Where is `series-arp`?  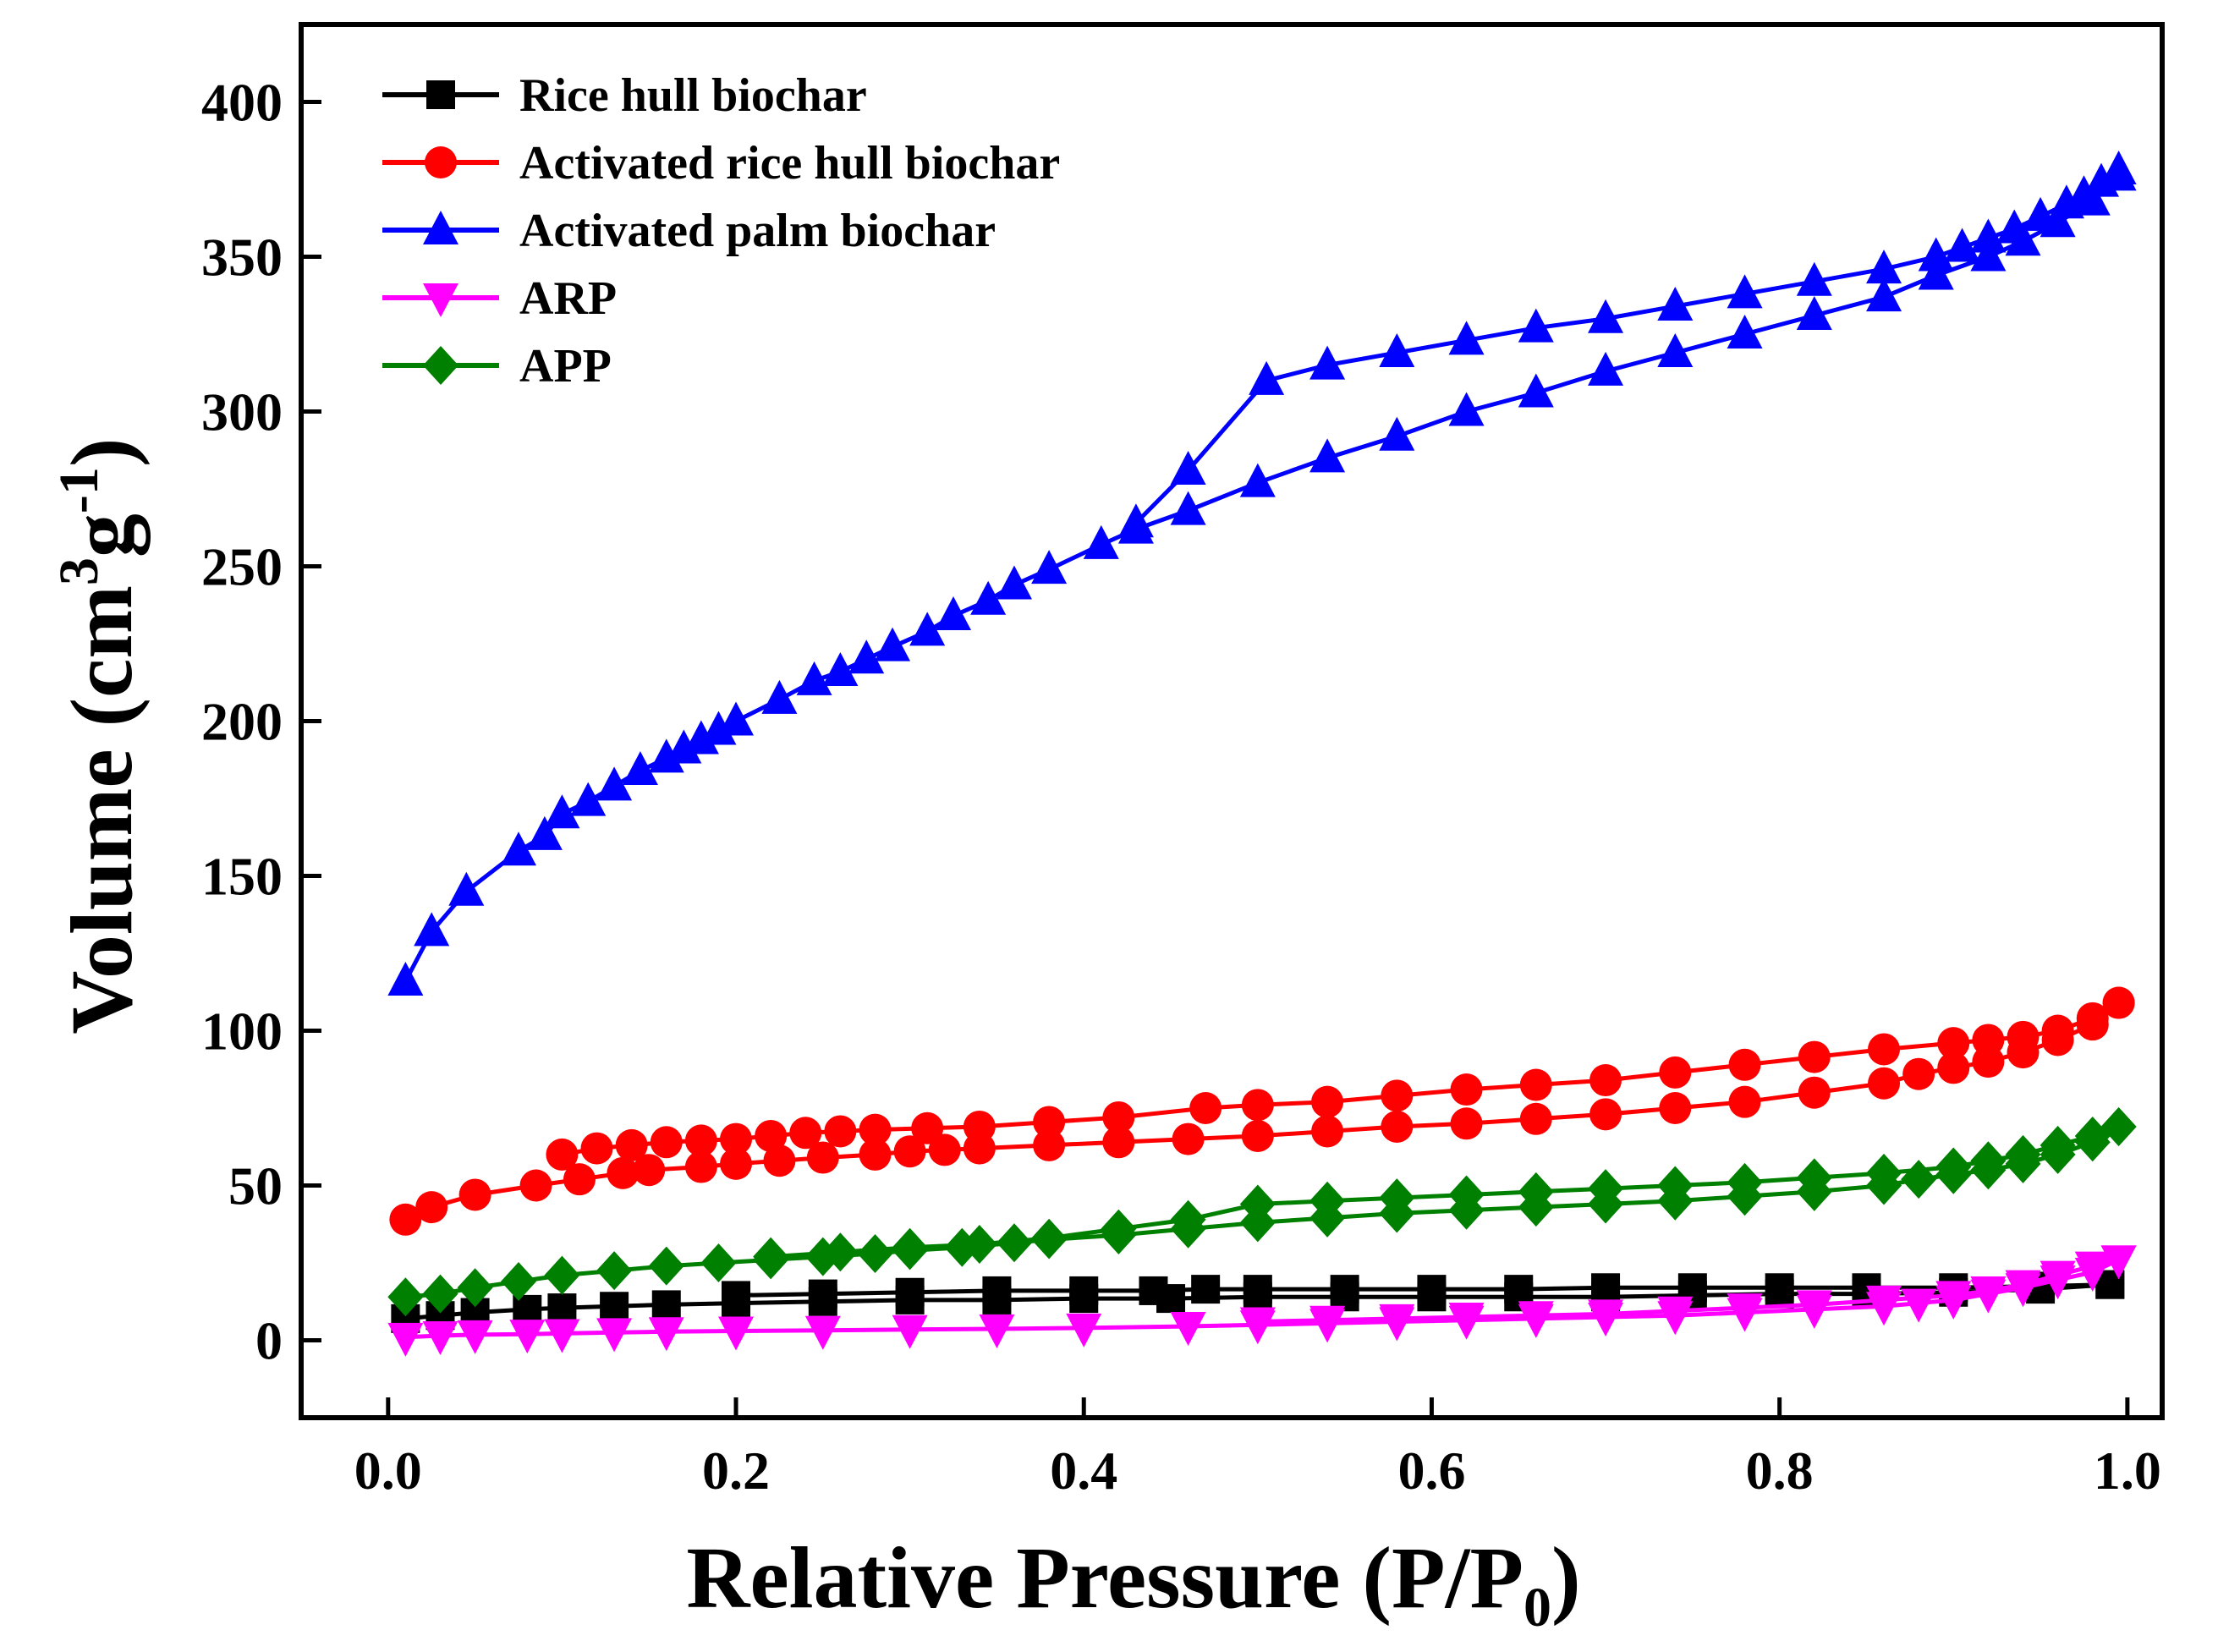 series-arp is located at coordinates (1262, 1301).